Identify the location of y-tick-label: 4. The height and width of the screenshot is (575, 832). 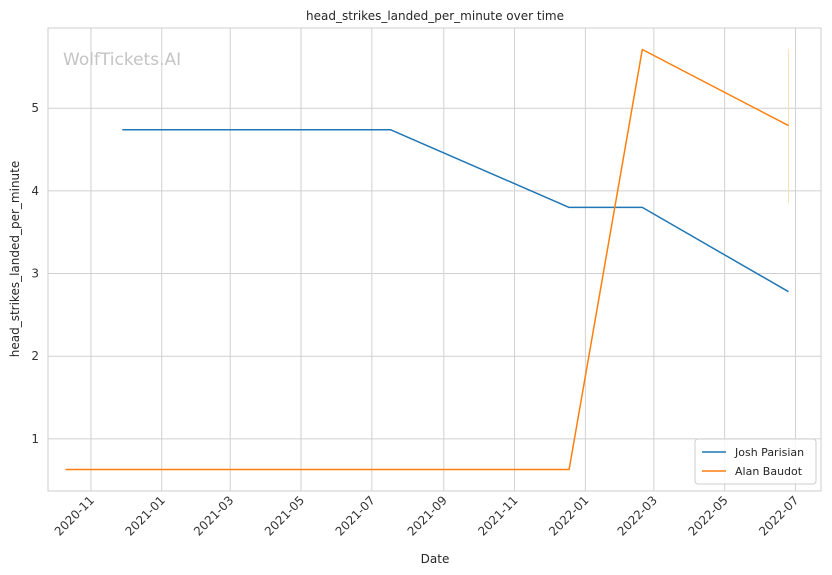
(35, 191).